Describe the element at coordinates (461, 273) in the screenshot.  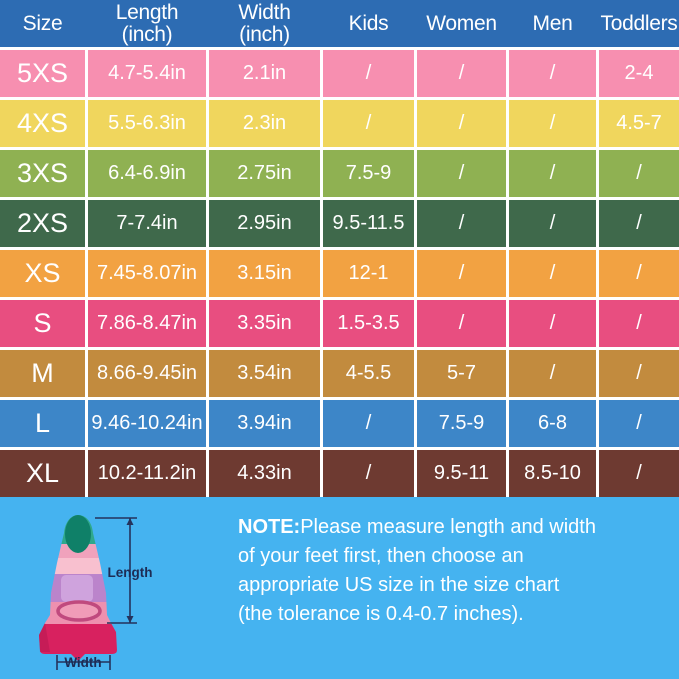
I see `cell-women-row-5: /` at that location.